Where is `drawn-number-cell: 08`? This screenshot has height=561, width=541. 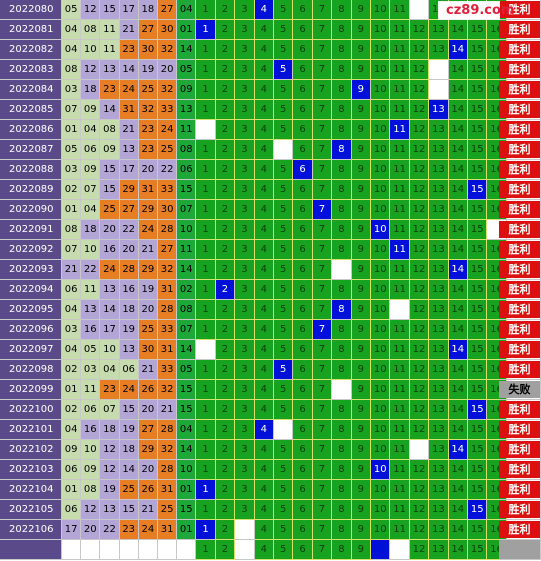 drawn-number-cell: 08 is located at coordinates (91, 30).